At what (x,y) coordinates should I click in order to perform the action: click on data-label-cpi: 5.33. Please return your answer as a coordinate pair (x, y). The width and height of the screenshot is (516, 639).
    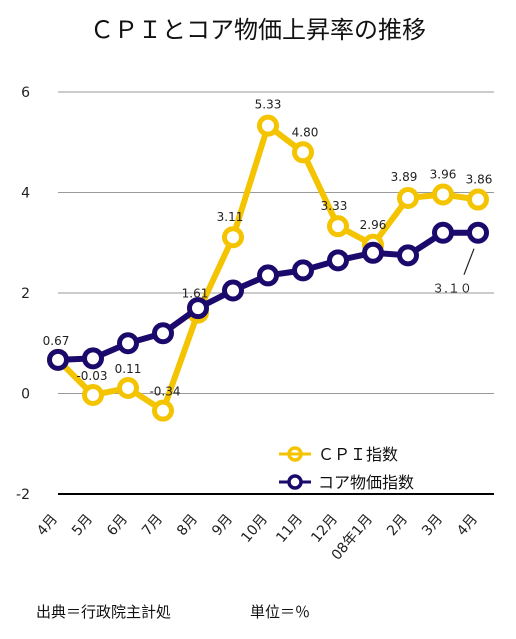
    Looking at the image, I should click on (268, 105).